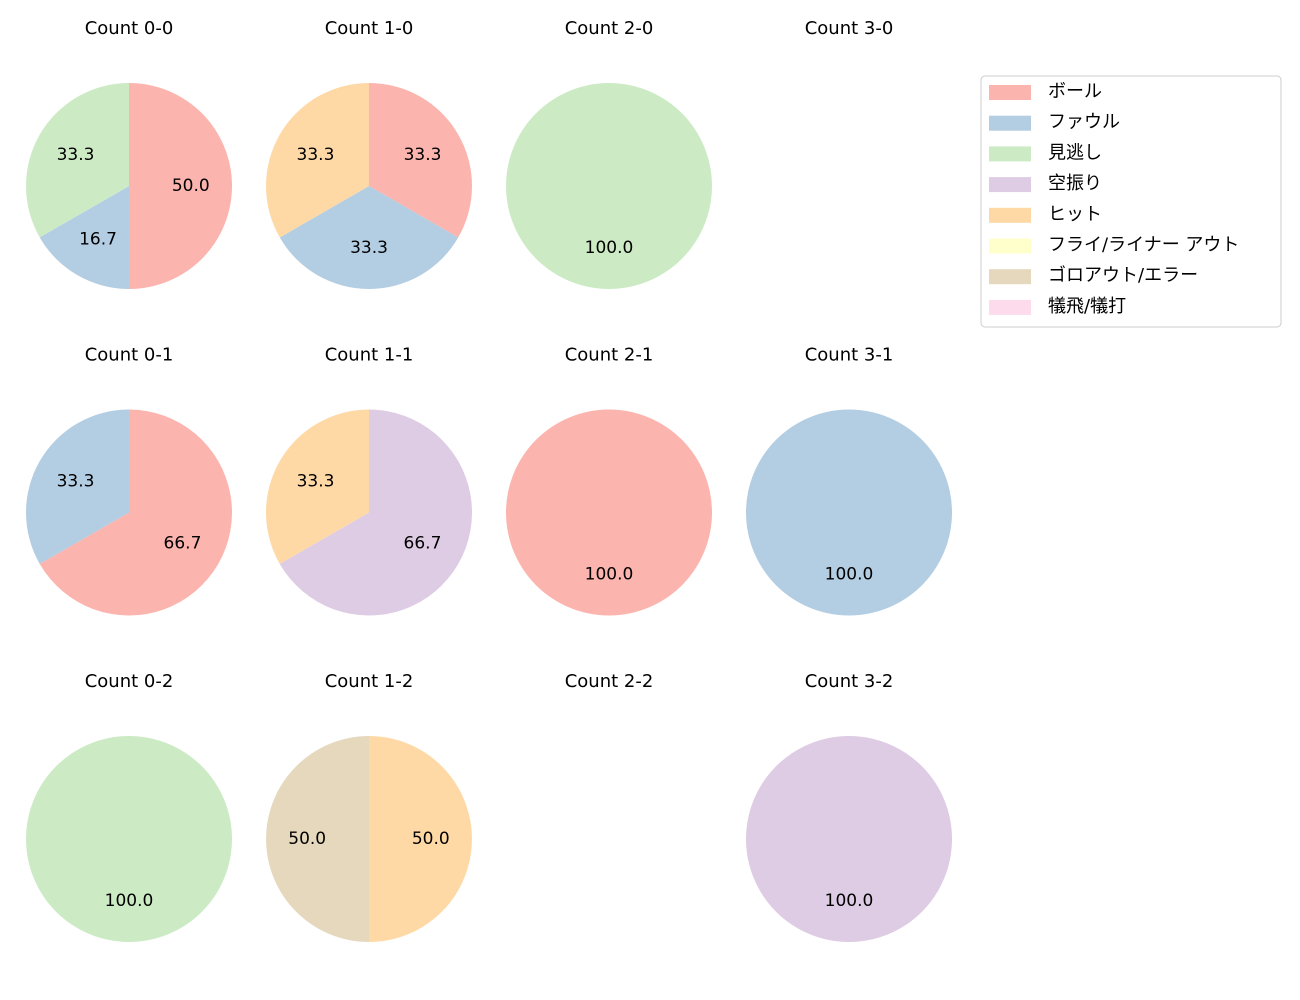 This screenshot has width=1300, height=1000. What do you see at coordinates (369, 28) in the screenshot?
I see `chart-title: Count 1-0` at bounding box center [369, 28].